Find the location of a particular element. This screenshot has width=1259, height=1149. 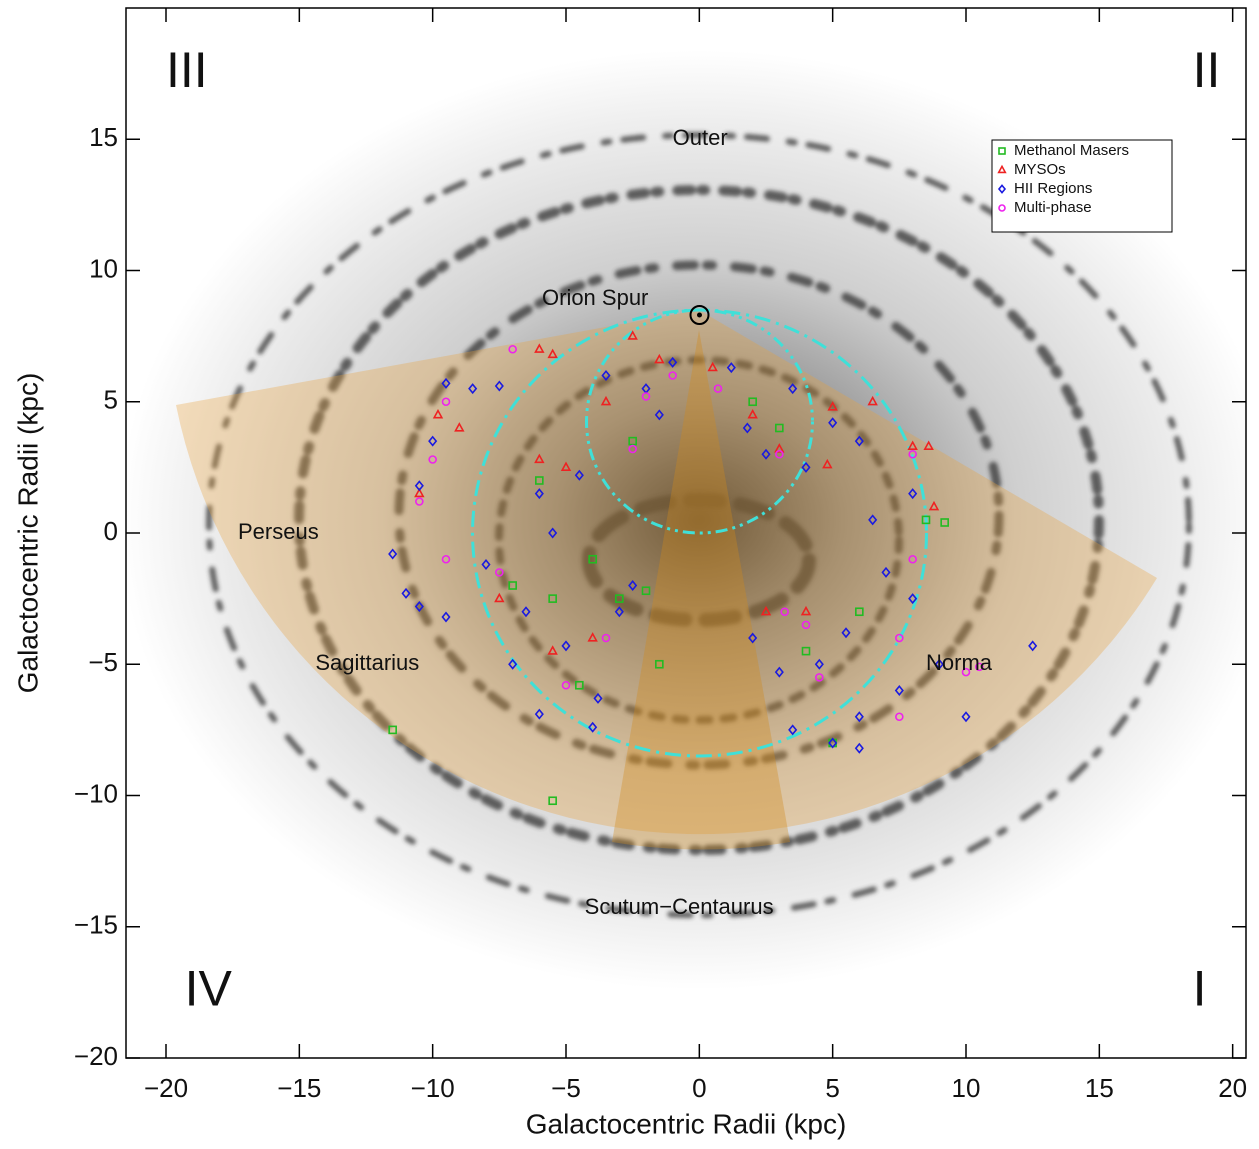

y-tick-label: 0 is located at coordinates (111, 531).